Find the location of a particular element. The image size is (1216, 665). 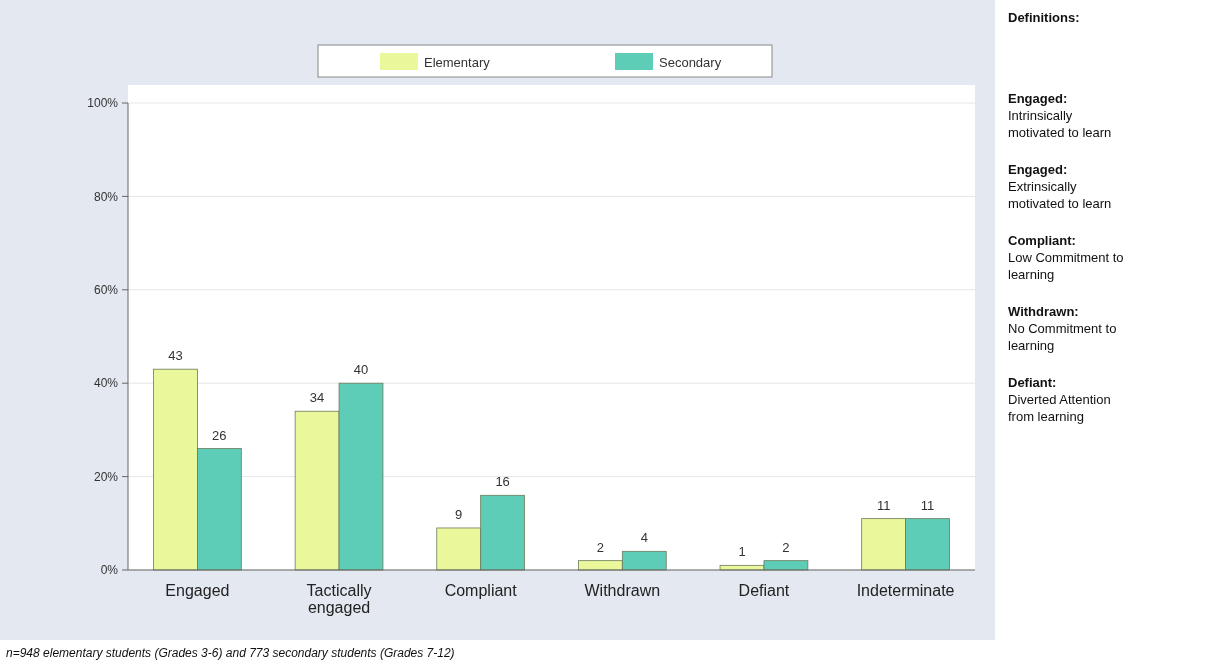

y-tick-label: 80% is located at coordinates (106, 196).